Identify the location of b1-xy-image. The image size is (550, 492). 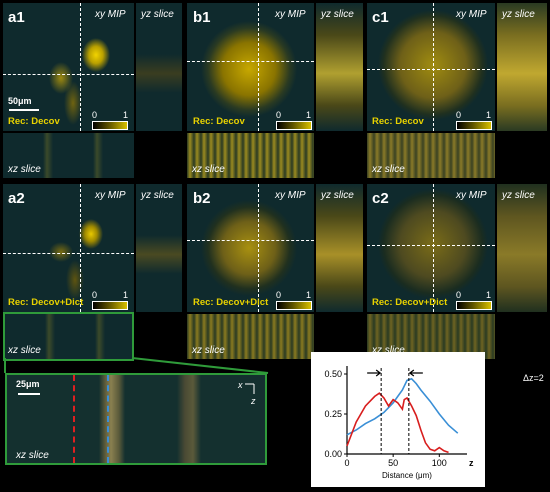
(250, 67).